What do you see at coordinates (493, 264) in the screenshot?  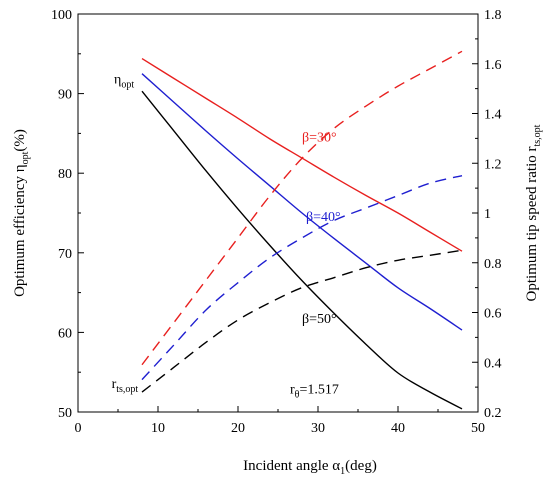 I see `y-right-tick-label: 0.8` at bounding box center [493, 264].